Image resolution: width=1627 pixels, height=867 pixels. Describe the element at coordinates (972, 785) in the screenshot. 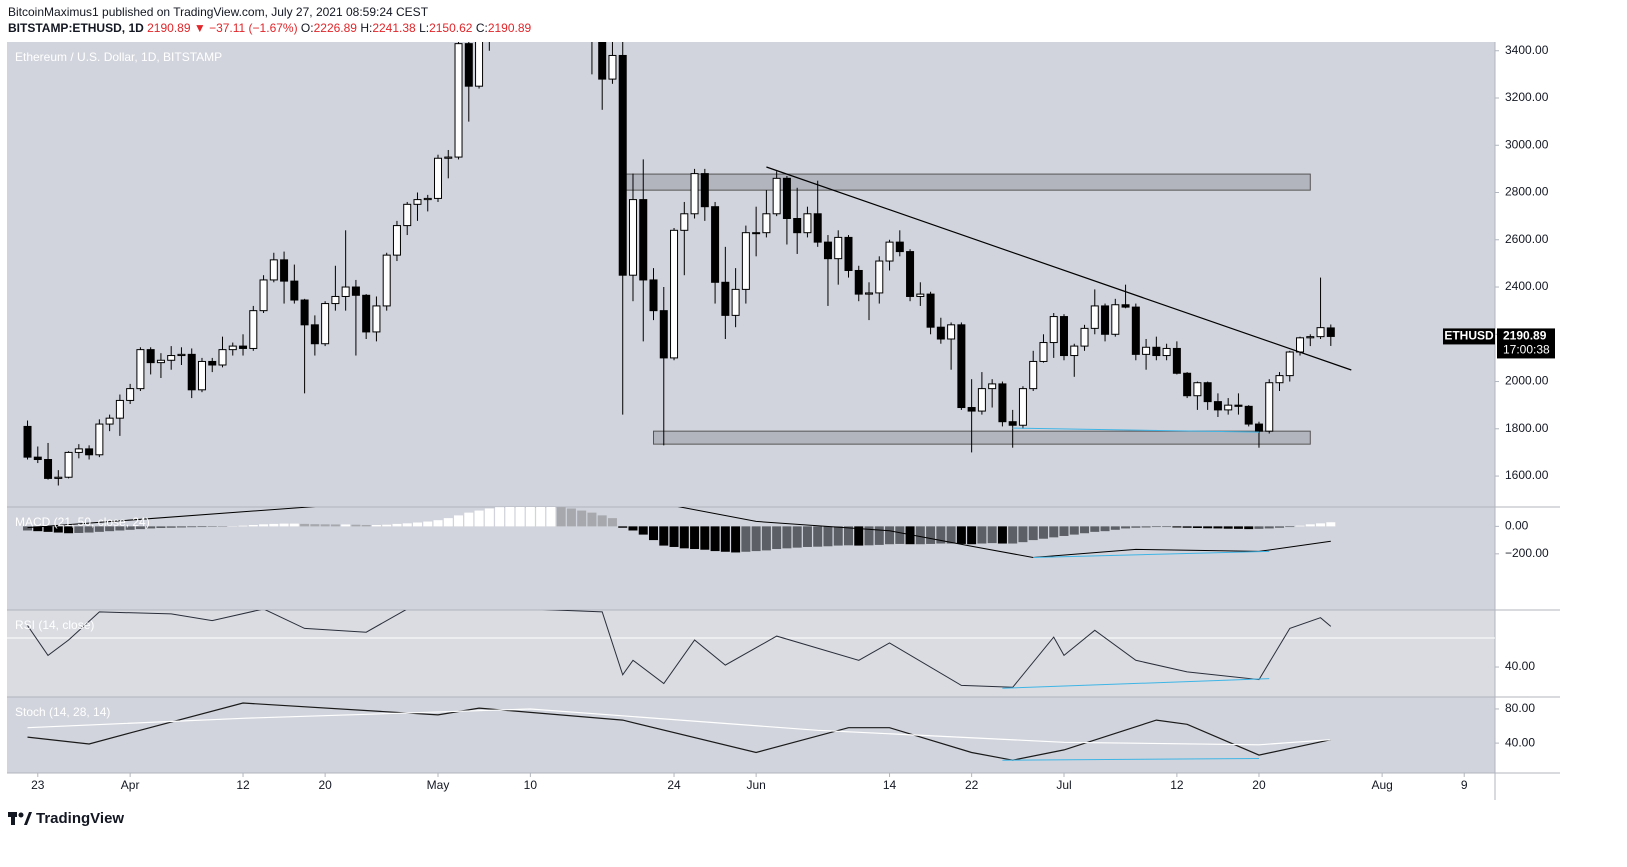

I see `x-tick-label: 22` at that location.